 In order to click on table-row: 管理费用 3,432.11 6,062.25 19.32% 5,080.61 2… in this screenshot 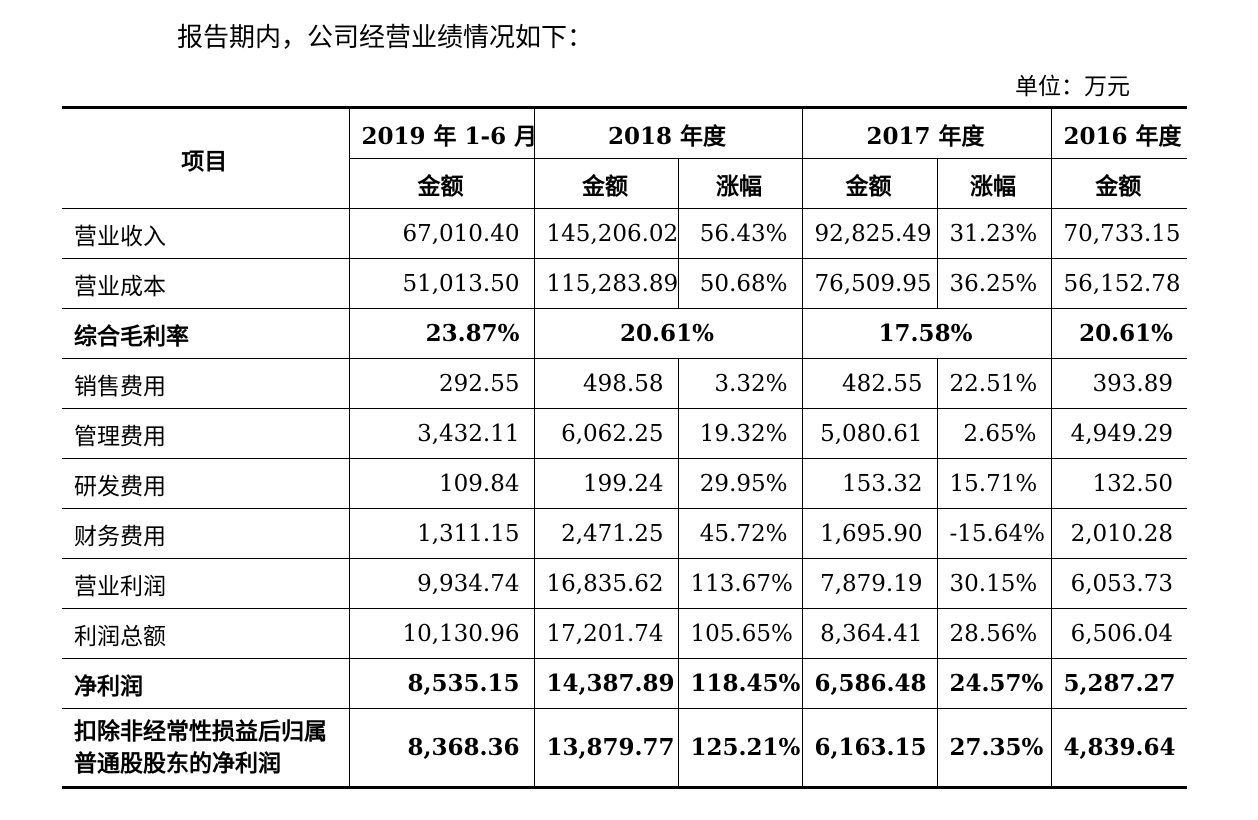, I will do `click(624, 433)`.